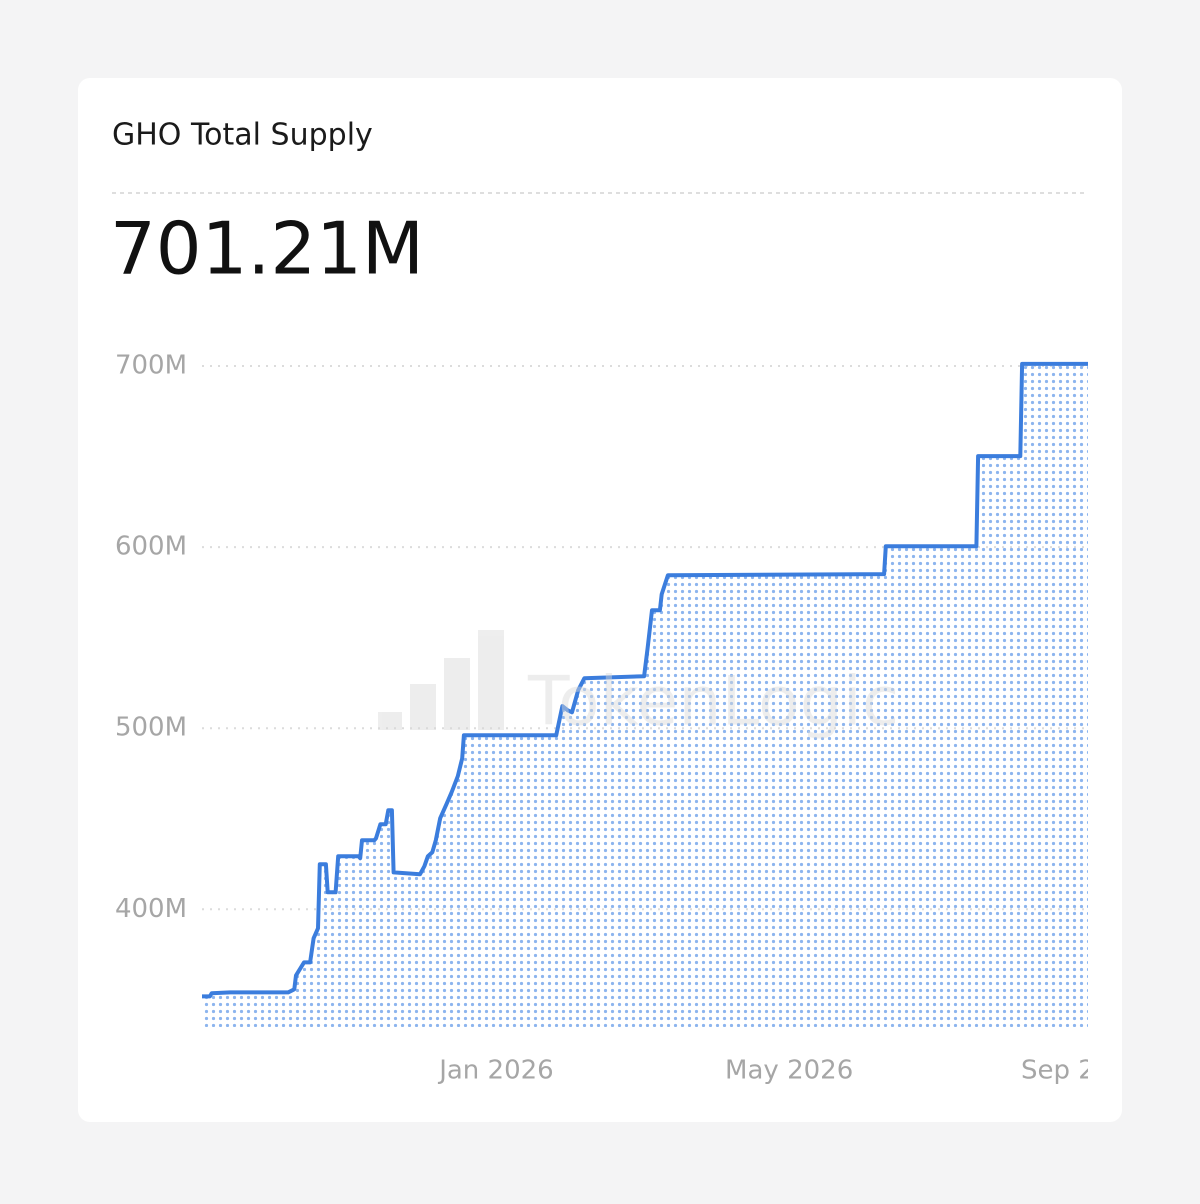 The height and width of the screenshot is (1204, 1200). Describe the element at coordinates (713, 702) in the screenshot. I see `watermark-text: TokenLogic` at that location.